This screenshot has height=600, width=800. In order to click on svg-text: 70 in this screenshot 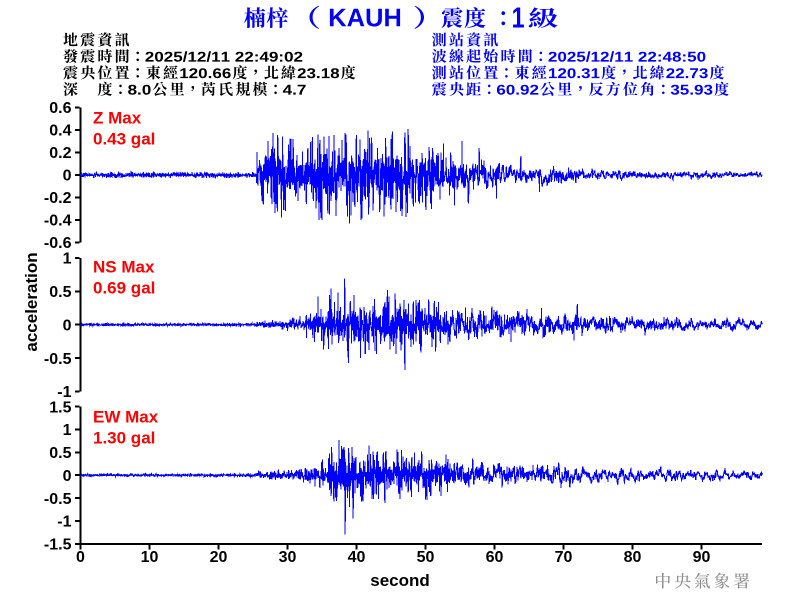, I will do `click(564, 557)`.